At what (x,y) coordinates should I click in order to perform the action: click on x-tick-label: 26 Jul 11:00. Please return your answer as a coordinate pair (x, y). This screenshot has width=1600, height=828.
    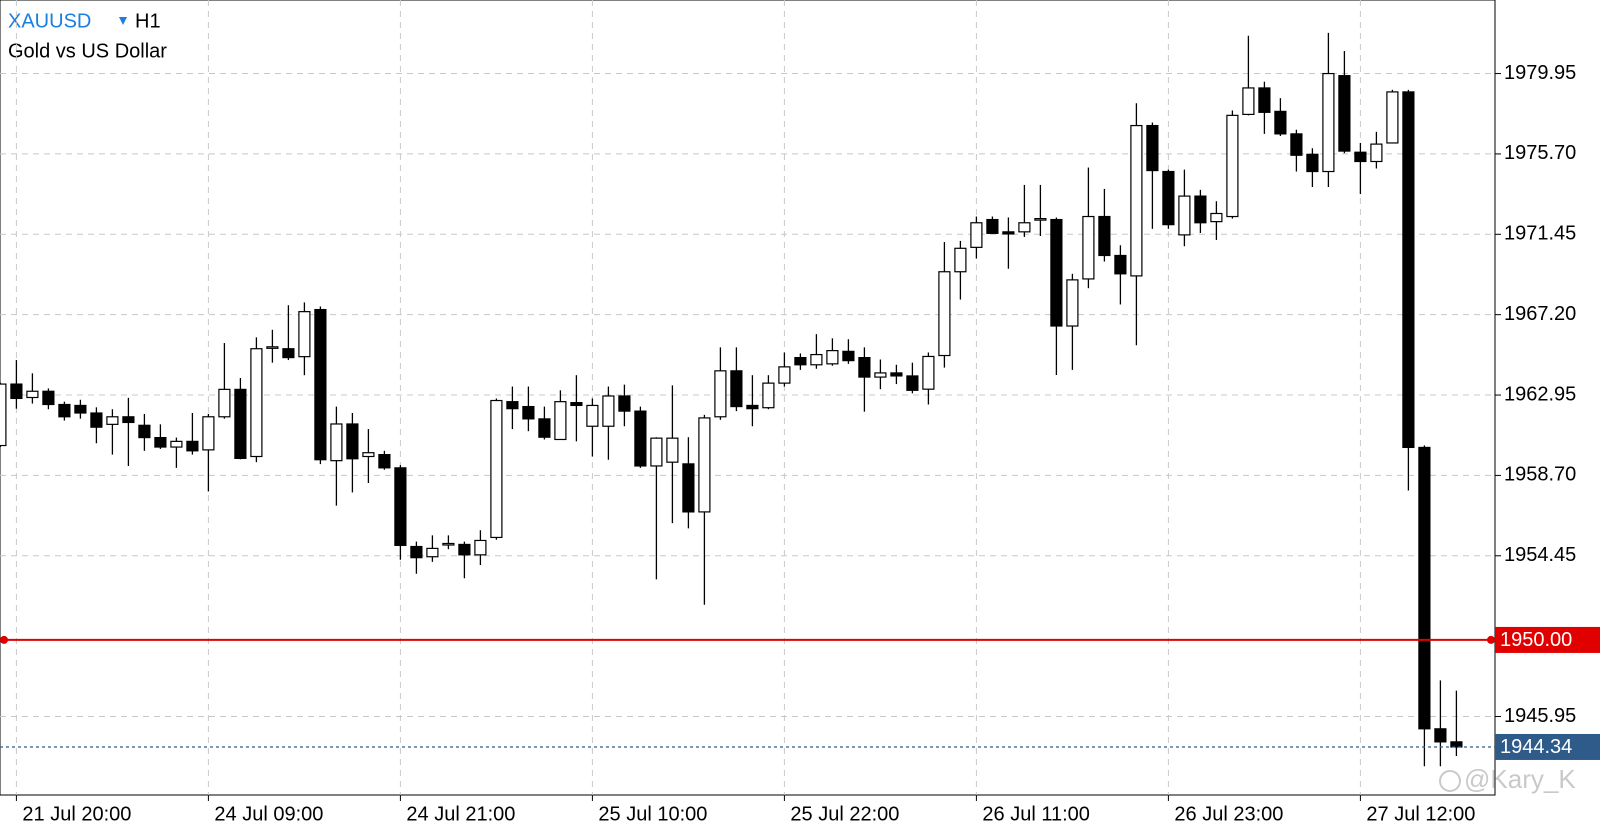
    Looking at the image, I should click on (1036, 814).